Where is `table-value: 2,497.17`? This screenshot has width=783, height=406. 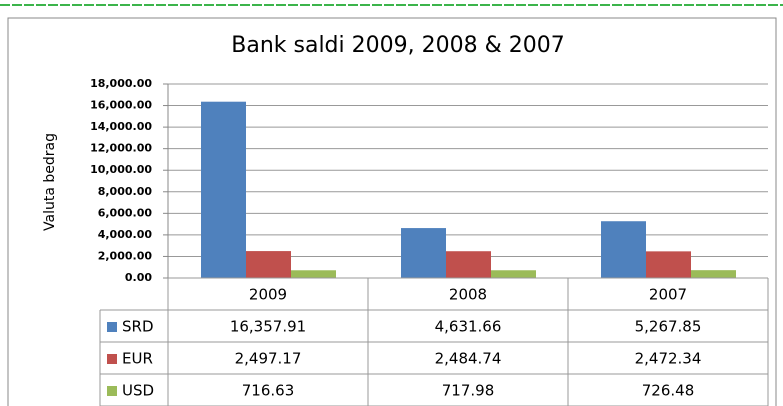
table-value: 2,497.17 is located at coordinates (268, 359).